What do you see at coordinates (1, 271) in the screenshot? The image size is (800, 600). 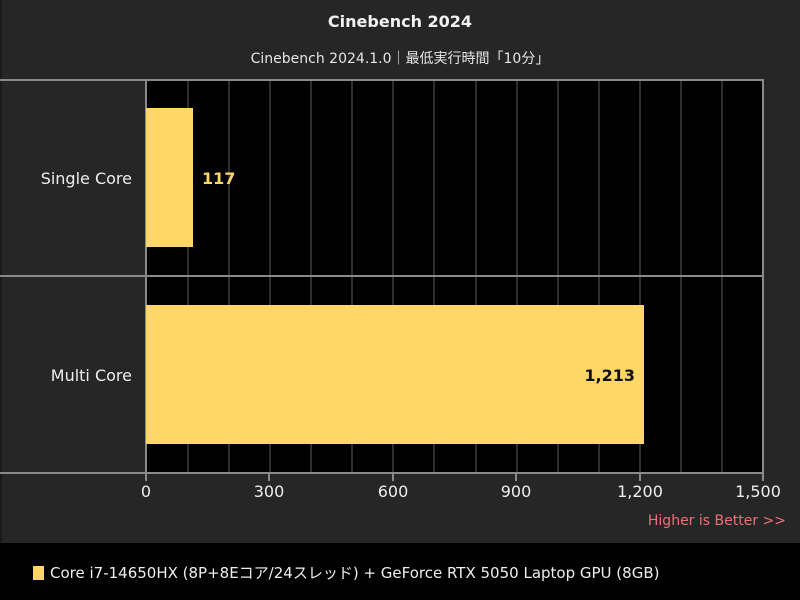 I see `panel-edge` at bounding box center [1, 271].